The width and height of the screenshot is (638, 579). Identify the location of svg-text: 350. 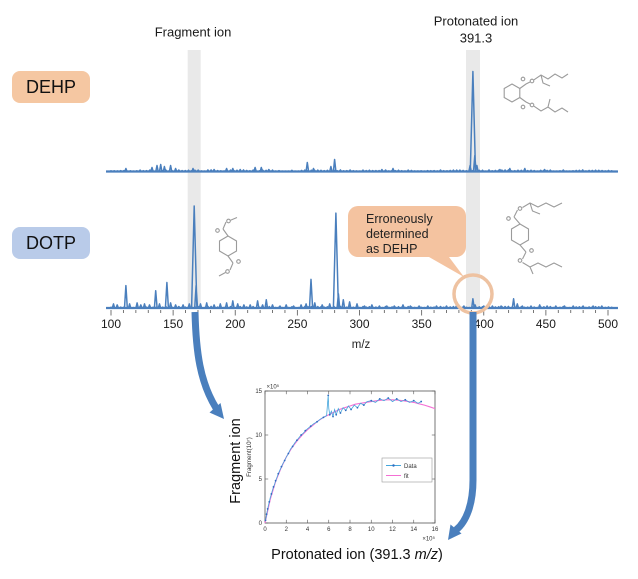
(422, 324).